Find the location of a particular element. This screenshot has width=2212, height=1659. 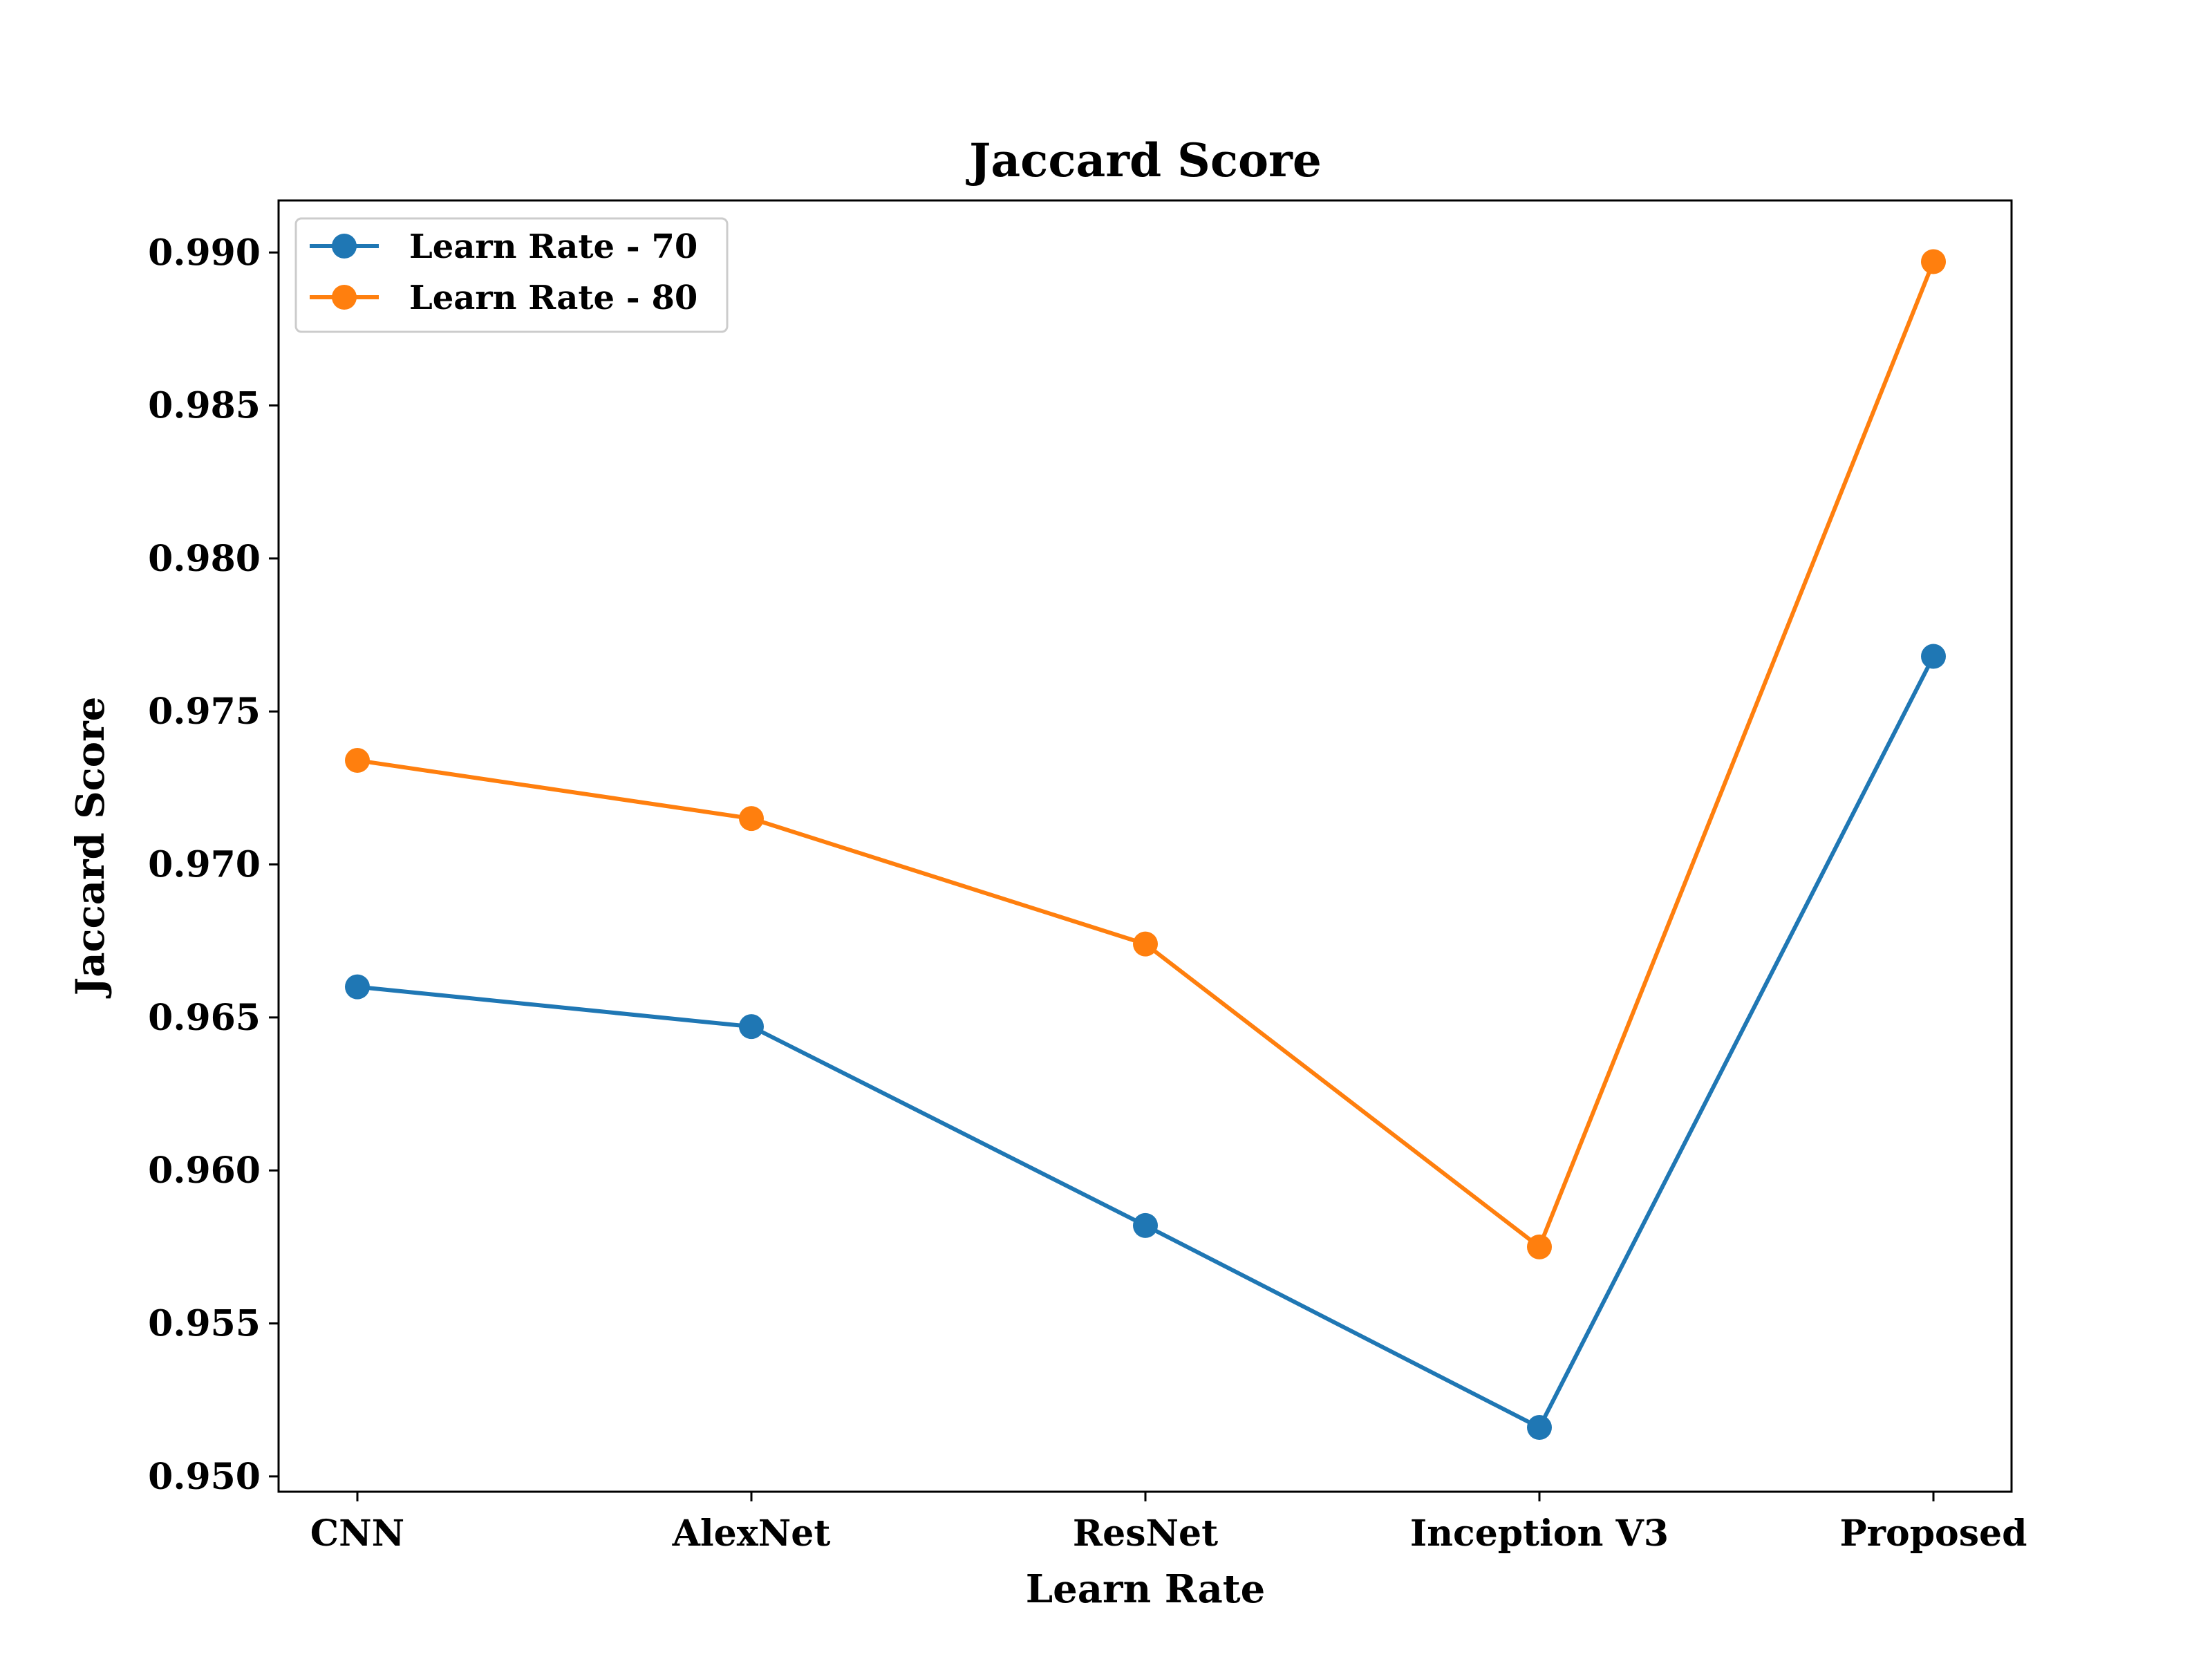

legend: Learn Rate - 70 Learn Rate - 80 is located at coordinates (511, 275).